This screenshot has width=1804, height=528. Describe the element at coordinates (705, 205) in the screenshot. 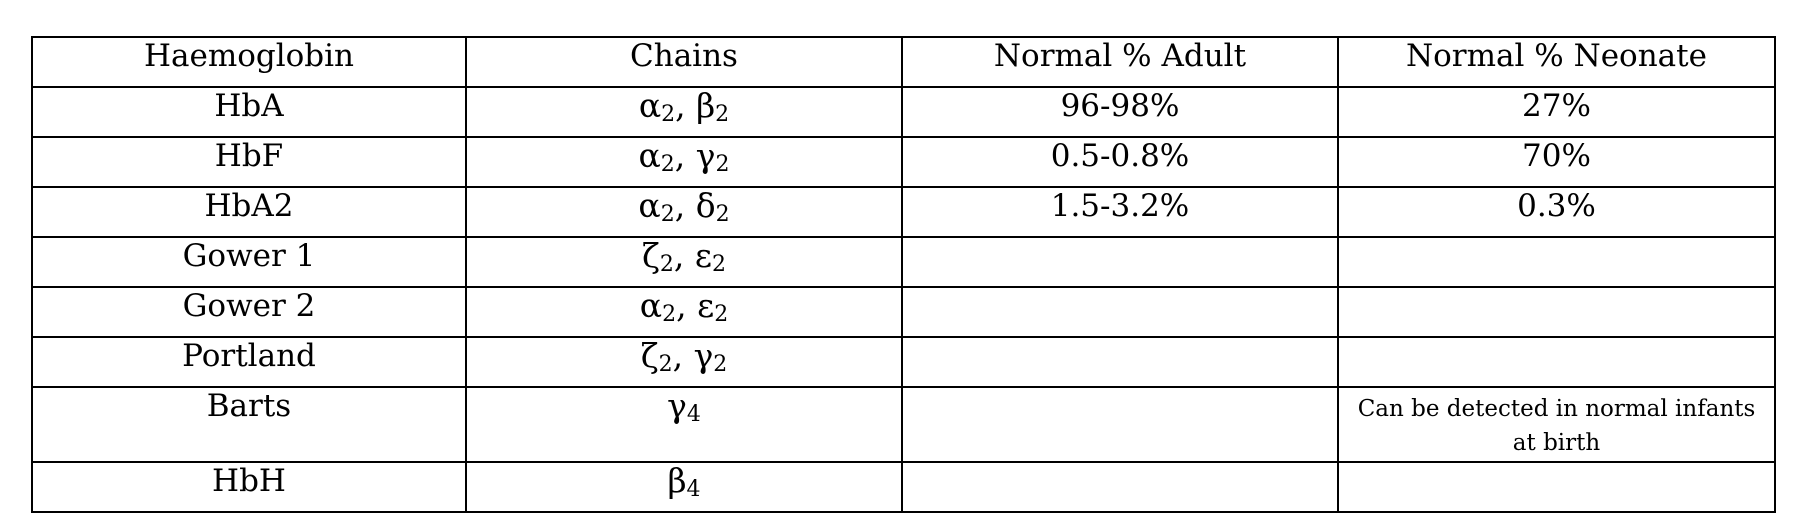

I see `chain-greek-letter: δ` at that location.